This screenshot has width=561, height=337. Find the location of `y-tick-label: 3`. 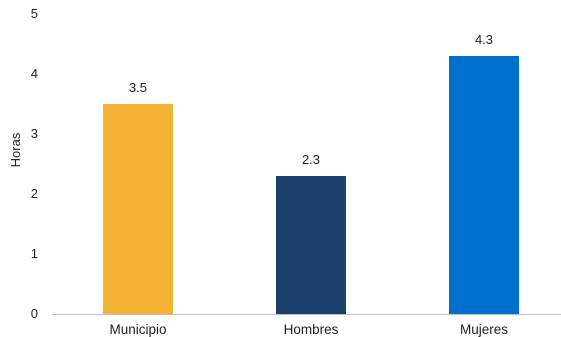

y-tick-label: 3 is located at coordinates (34, 133).